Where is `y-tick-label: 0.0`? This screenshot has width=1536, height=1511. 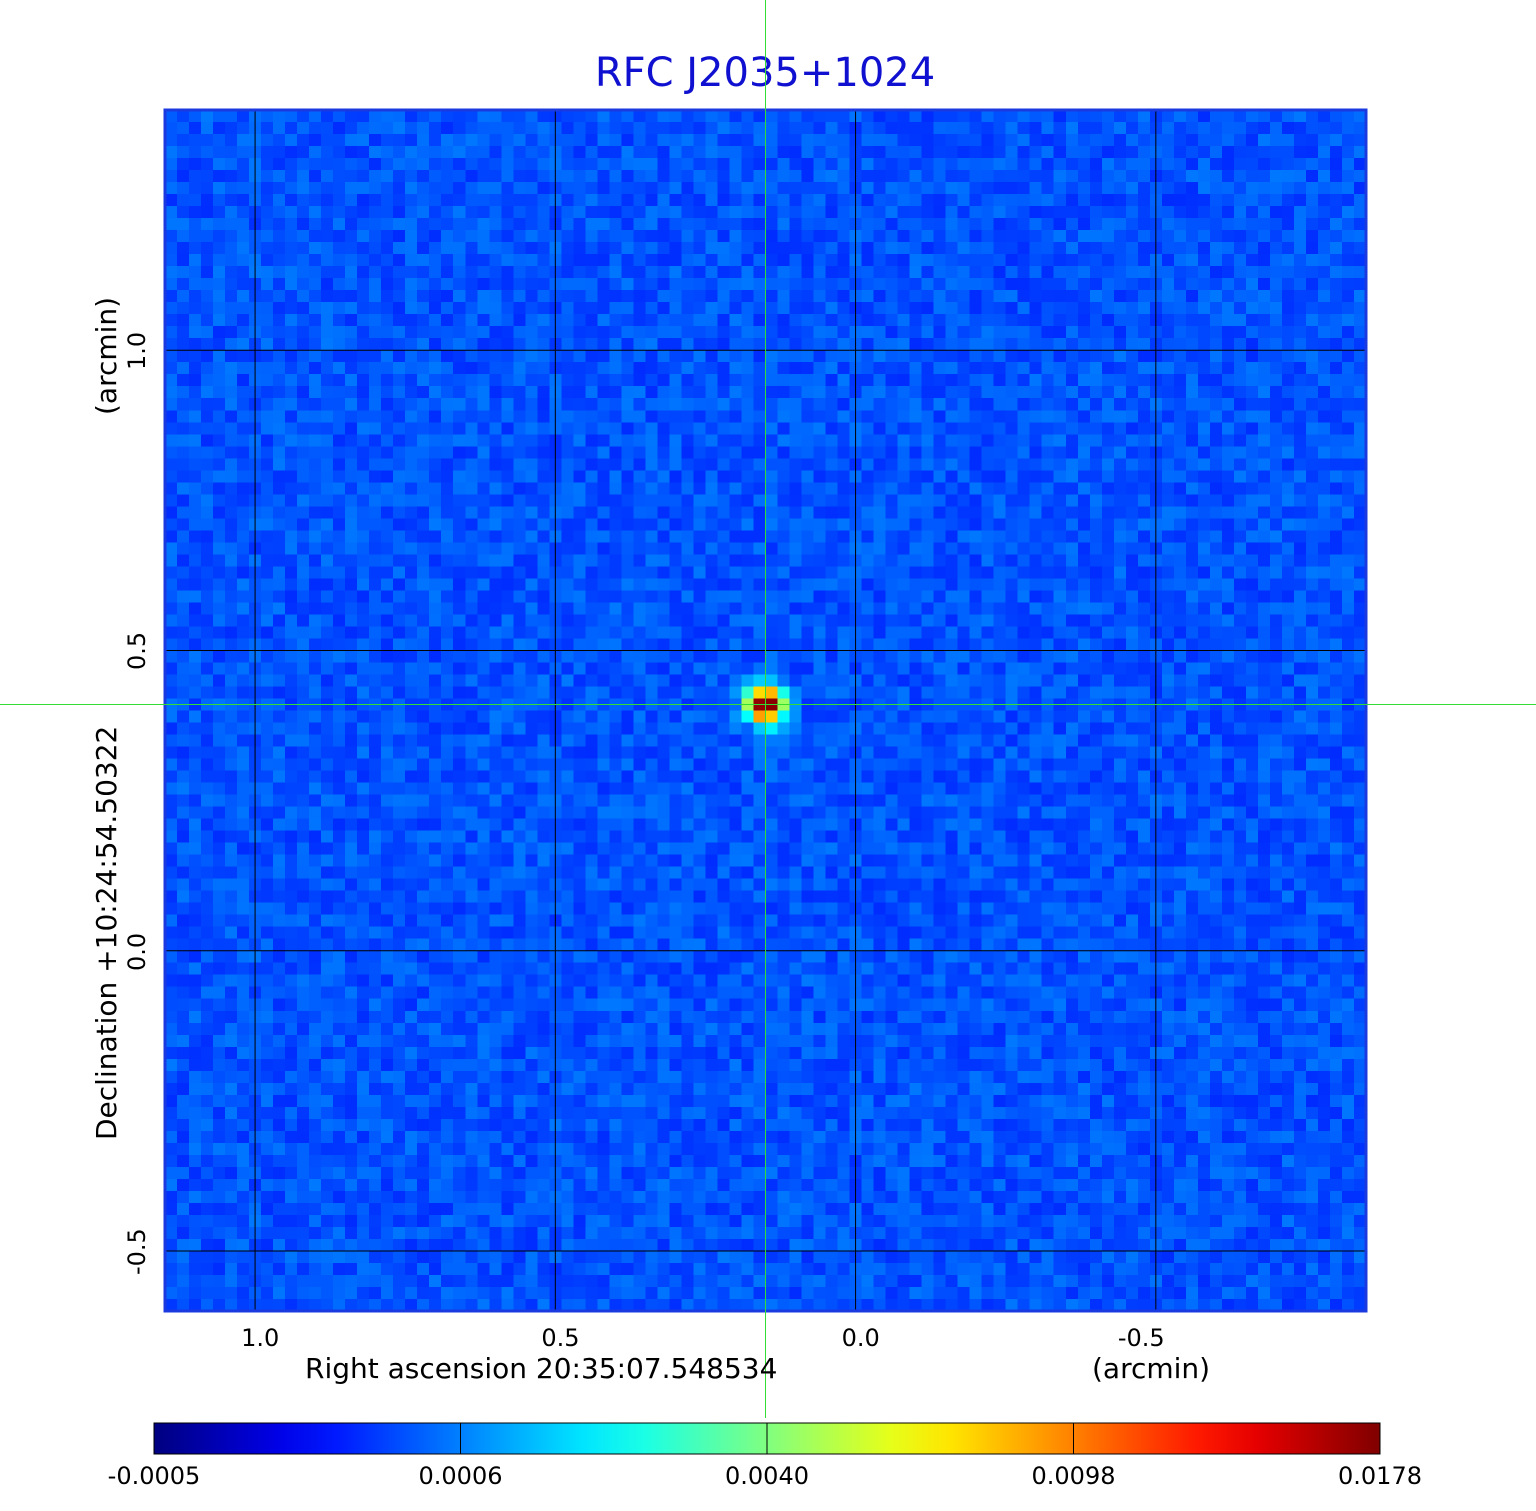
y-tick-label: 0.0 is located at coordinates (137, 951).